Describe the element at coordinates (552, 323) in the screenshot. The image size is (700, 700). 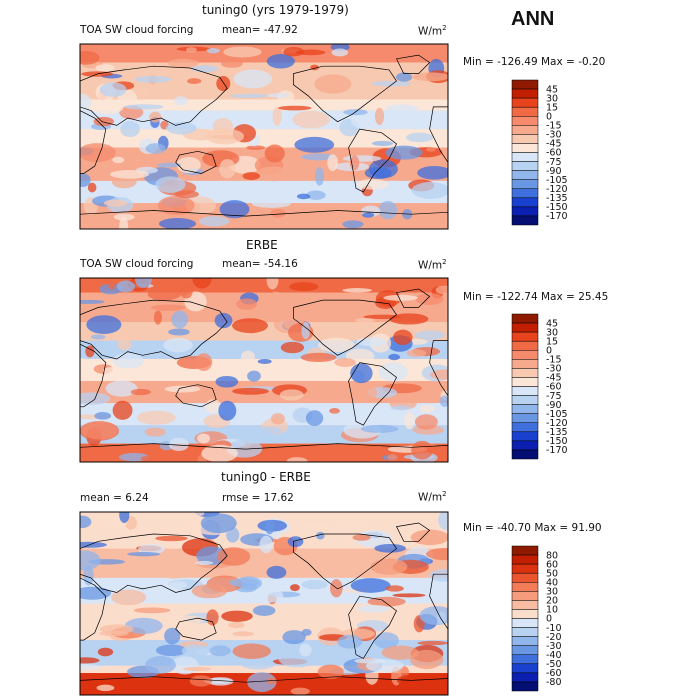
I see `colorbar-tick-label: 45` at that location.